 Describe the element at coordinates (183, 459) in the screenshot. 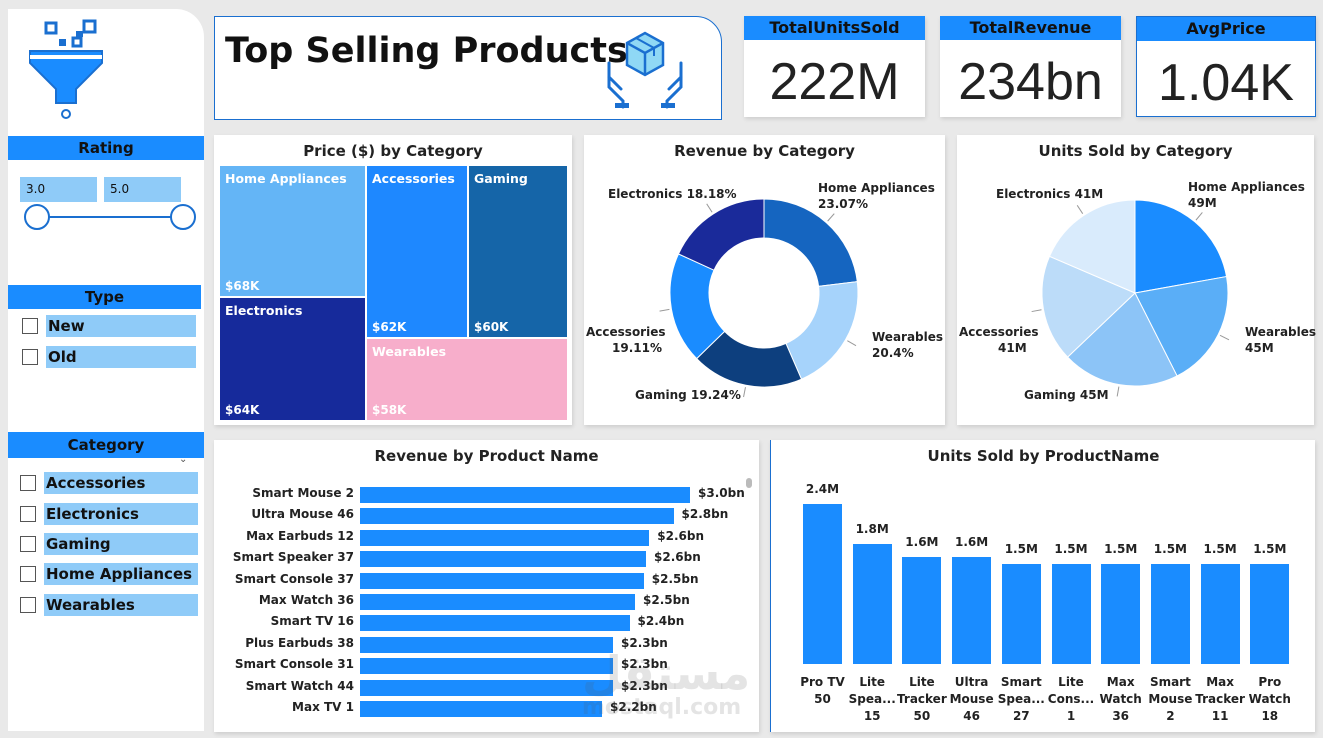

I see `chevron-down-icon: ⌄` at that location.